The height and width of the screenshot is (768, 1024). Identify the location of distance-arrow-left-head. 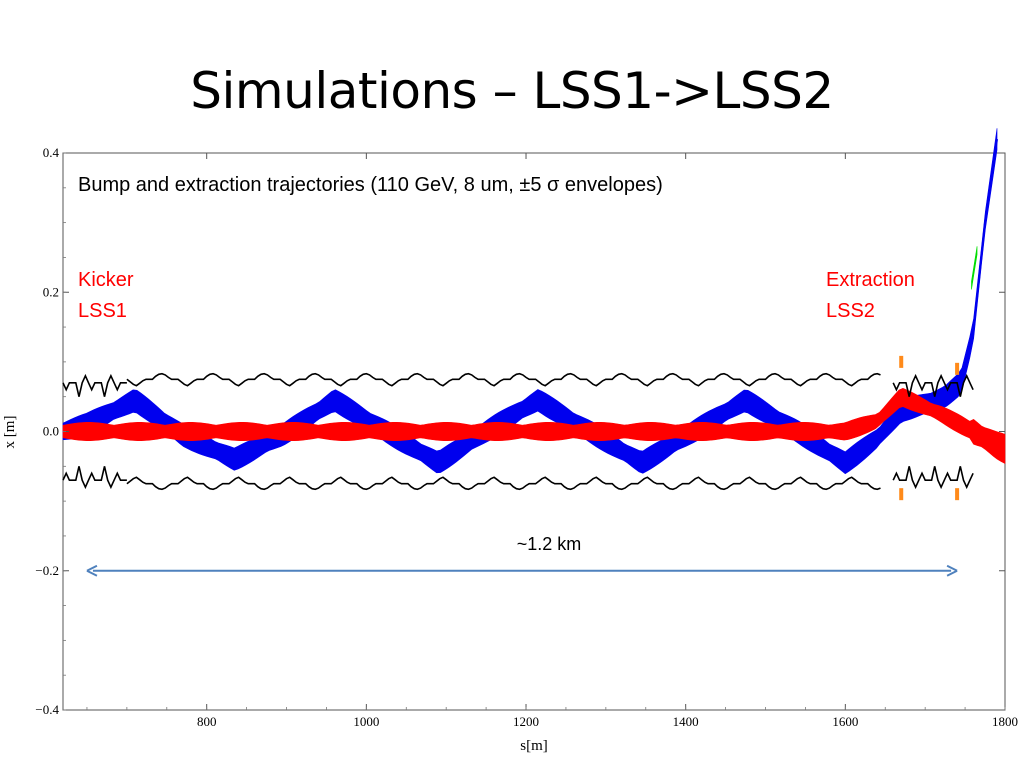
(92, 570).